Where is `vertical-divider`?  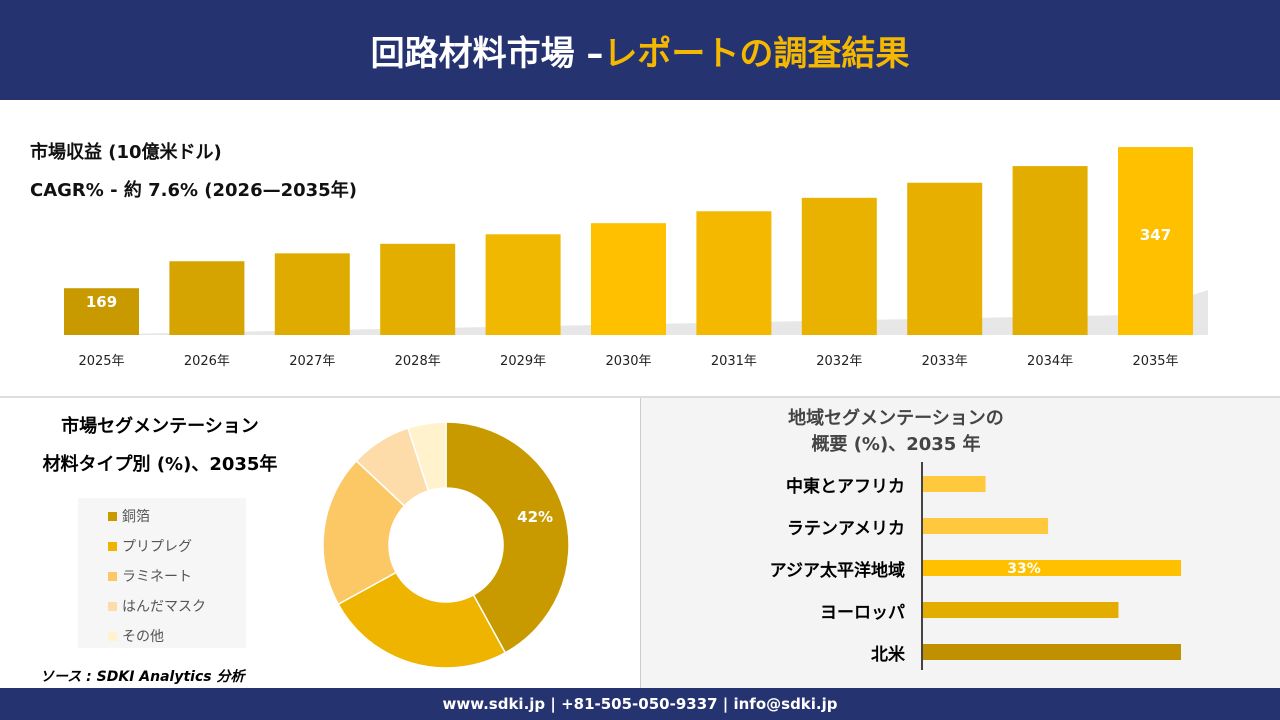
vertical-divider is located at coordinates (640, 543).